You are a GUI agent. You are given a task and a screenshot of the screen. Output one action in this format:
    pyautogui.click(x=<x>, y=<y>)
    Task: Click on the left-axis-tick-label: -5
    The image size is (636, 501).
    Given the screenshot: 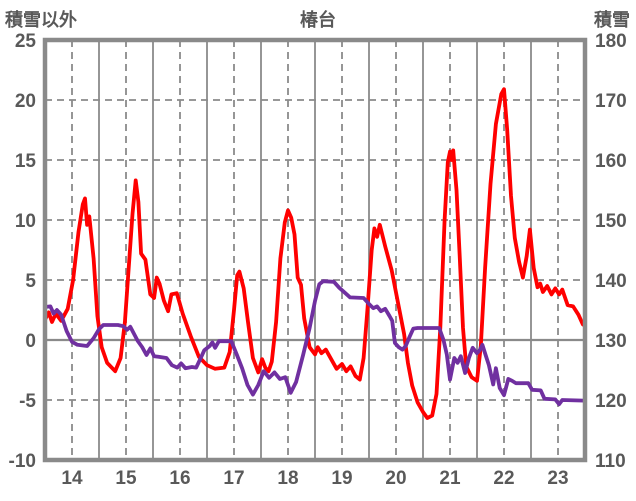 What is the action you would take?
    pyautogui.click(x=27, y=401)
    